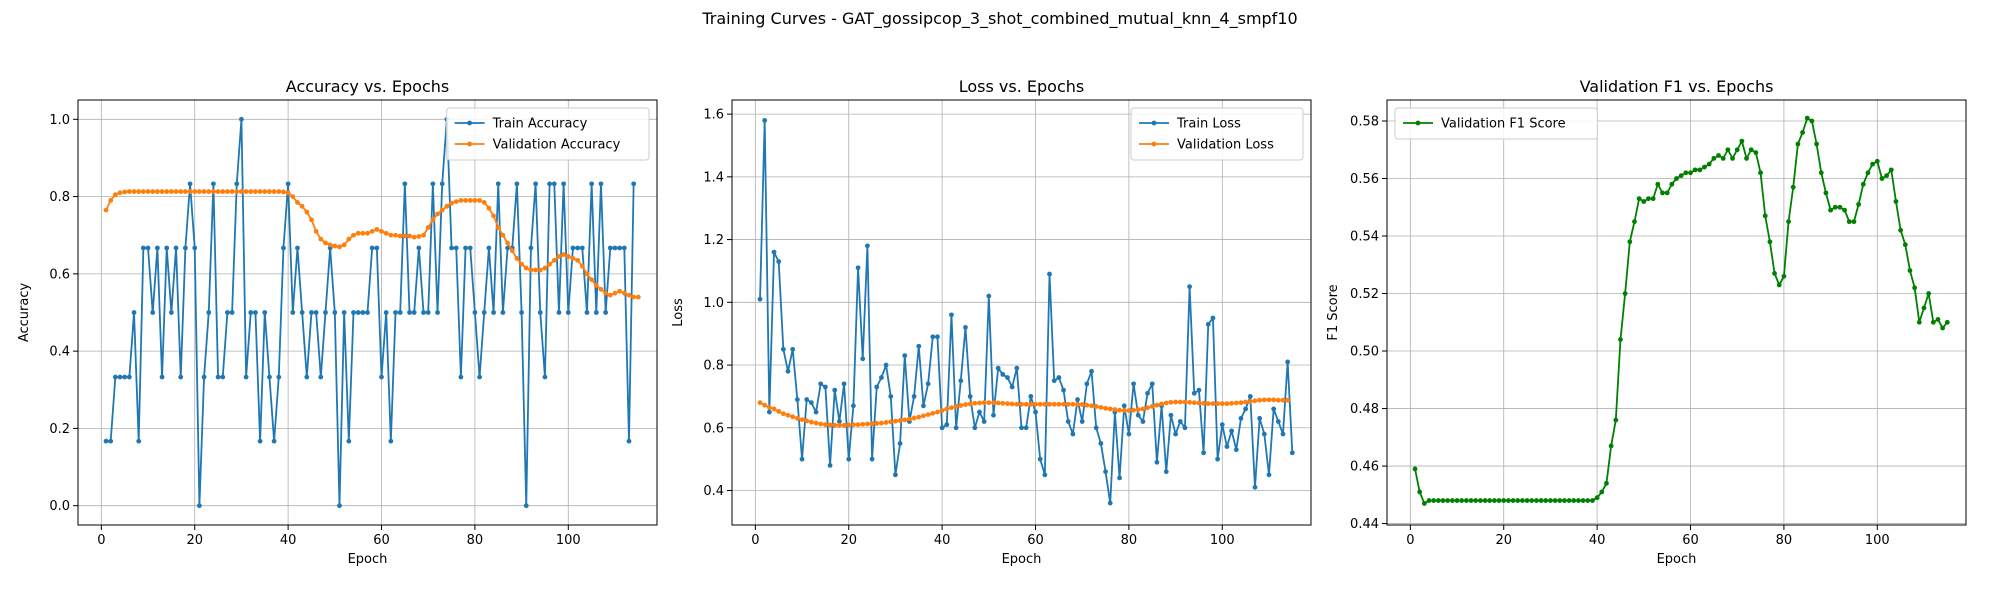 The height and width of the screenshot is (604, 2000). What do you see at coordinates (1877, 540) in the screenshot?
I see `x-tick-label: 100` at bounding box center [1877, 540].